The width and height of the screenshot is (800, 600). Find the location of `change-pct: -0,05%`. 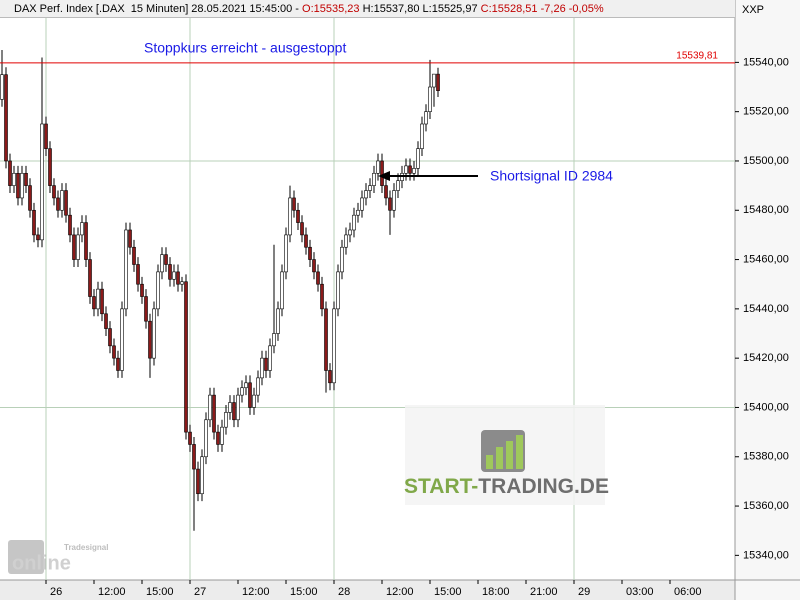

change-pct: -0,05% is located at coordinates (586, 9).